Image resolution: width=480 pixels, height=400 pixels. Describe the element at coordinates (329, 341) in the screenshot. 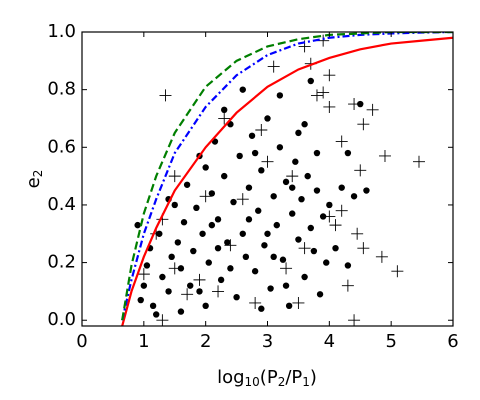

I see `x-tick-label: 4` at that location.